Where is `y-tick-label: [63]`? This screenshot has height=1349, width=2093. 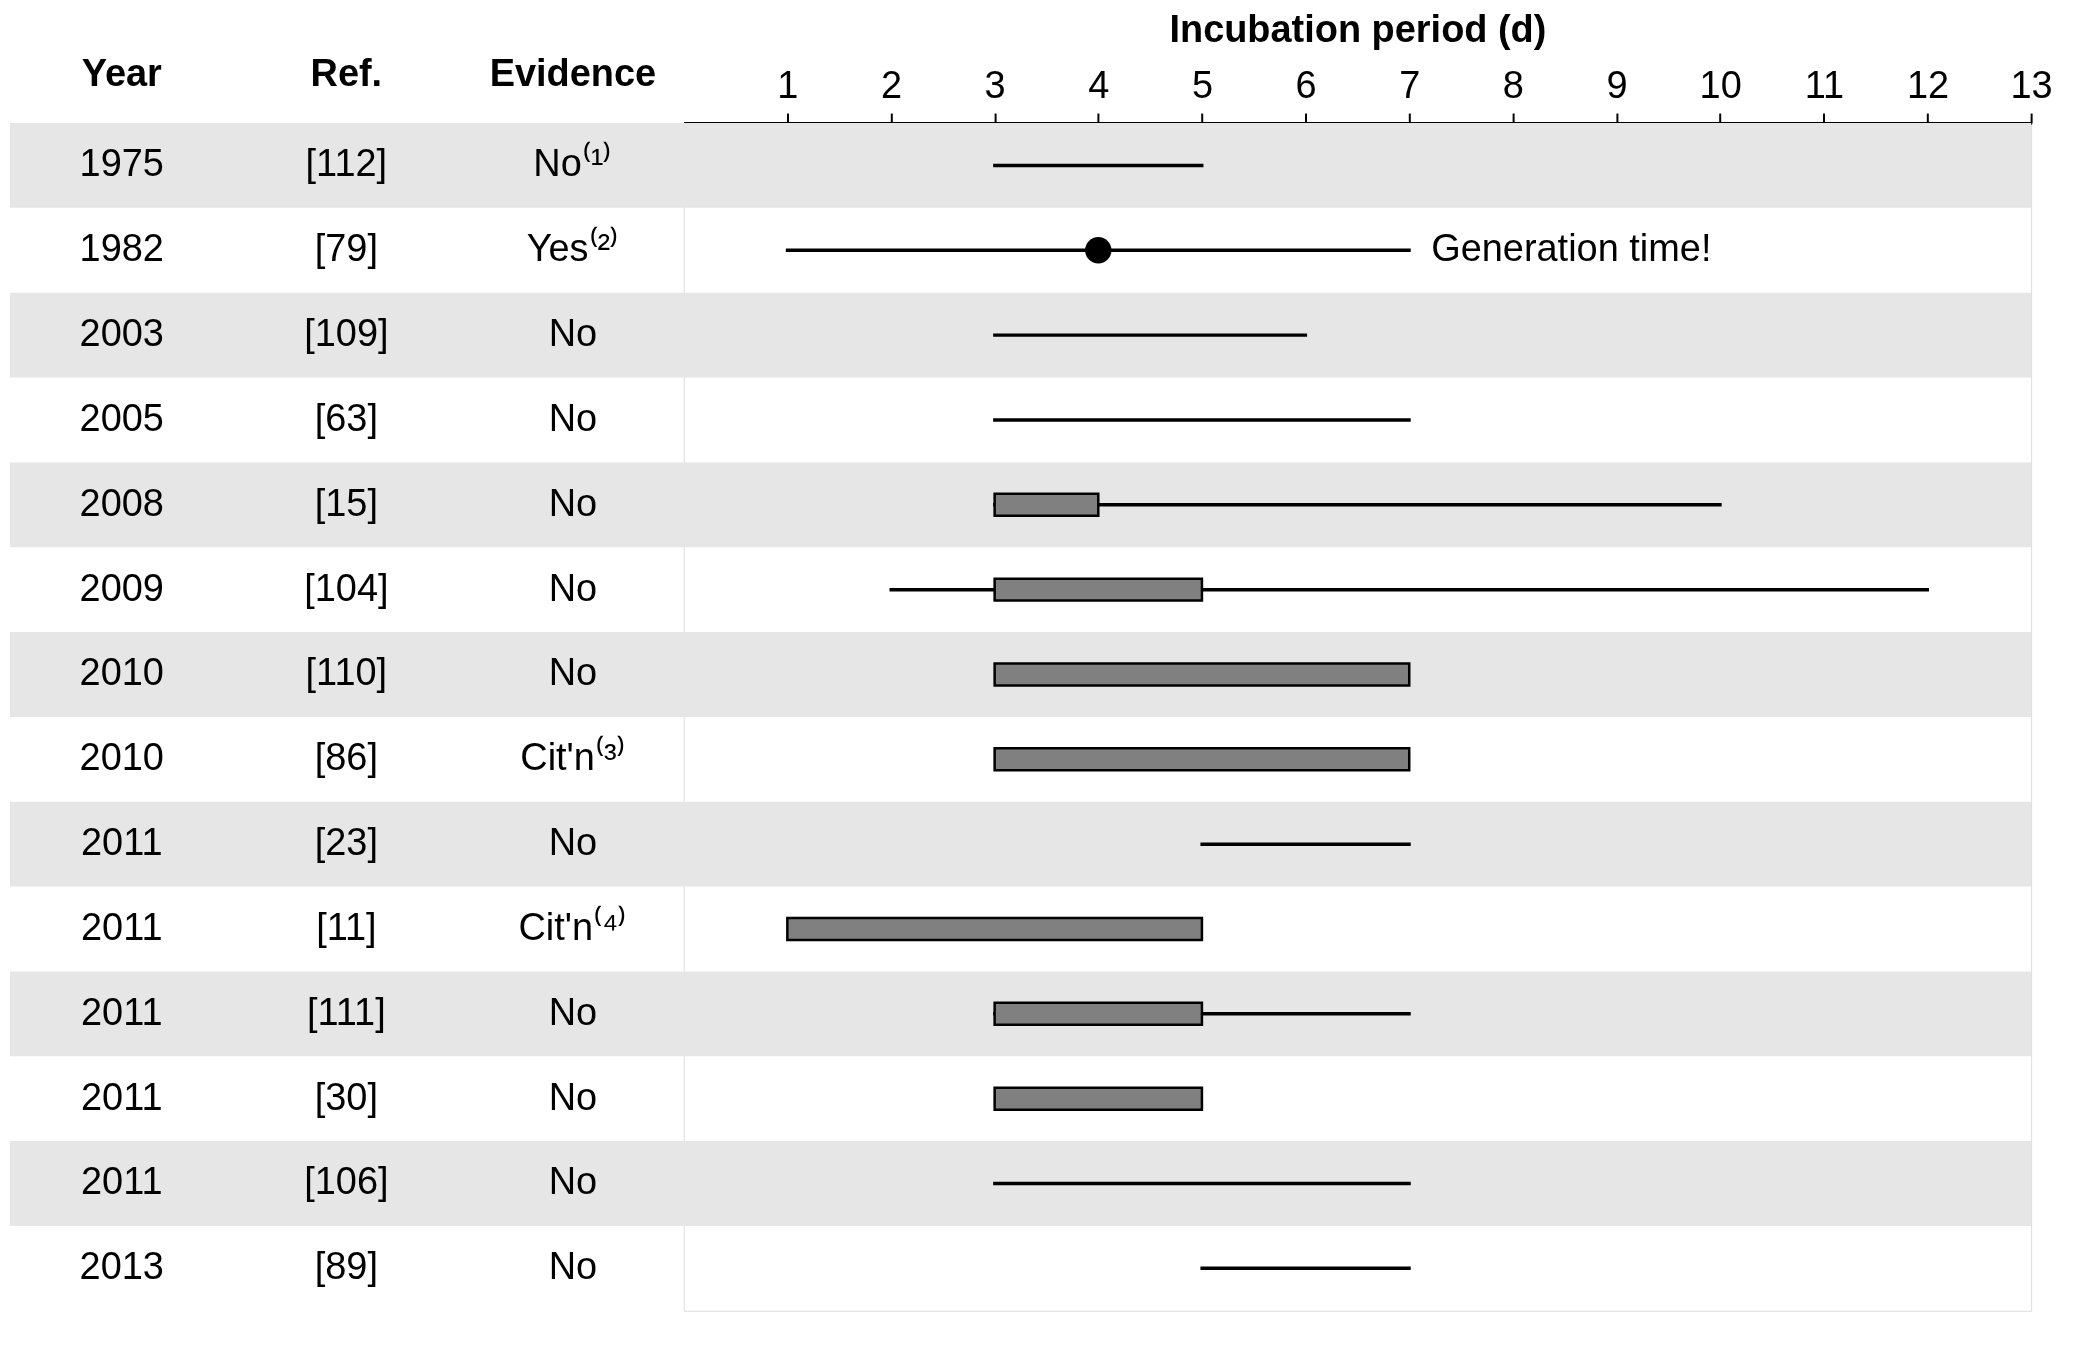
y-tick-label: [63] is located at coordinates (346, 417).